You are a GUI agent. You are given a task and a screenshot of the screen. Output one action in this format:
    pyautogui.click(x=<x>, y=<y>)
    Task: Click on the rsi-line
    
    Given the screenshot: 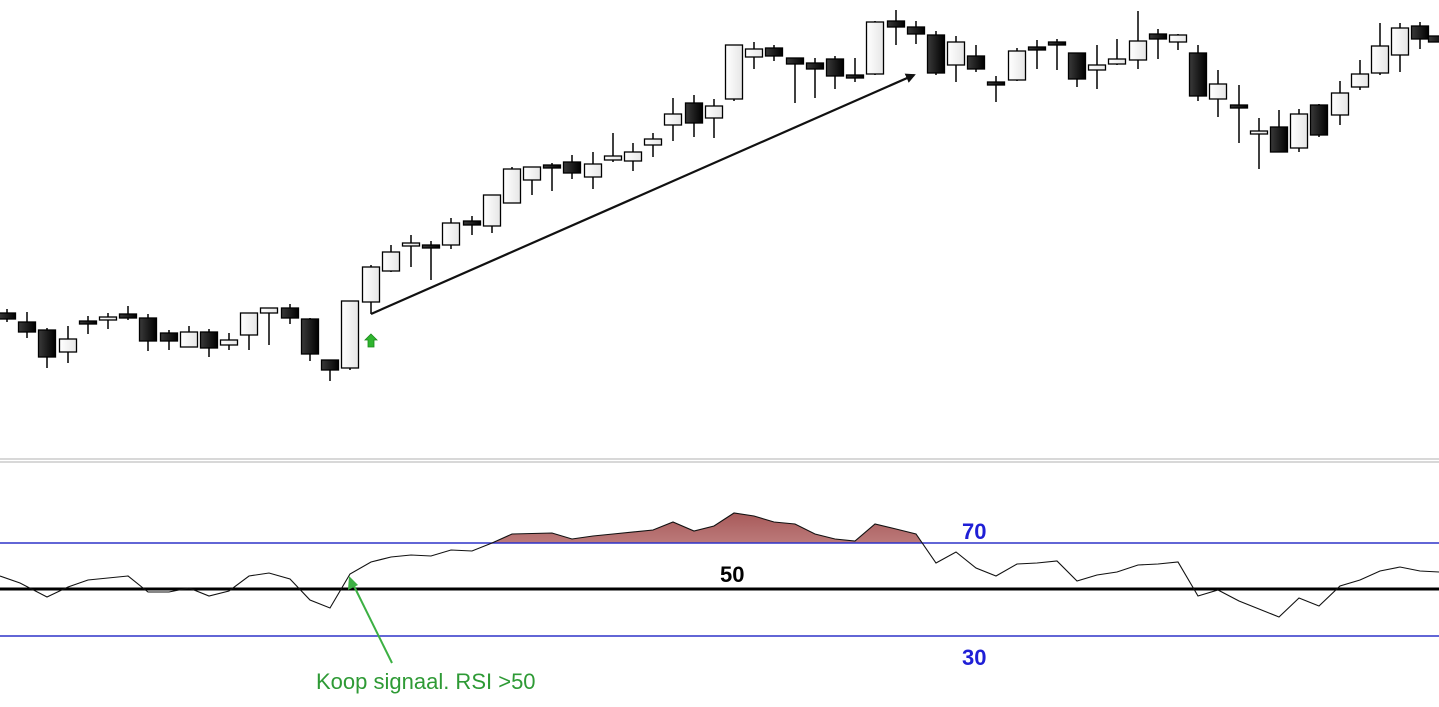 What is the action you would take?
    pyautogui.click(x=719, y=565)
    